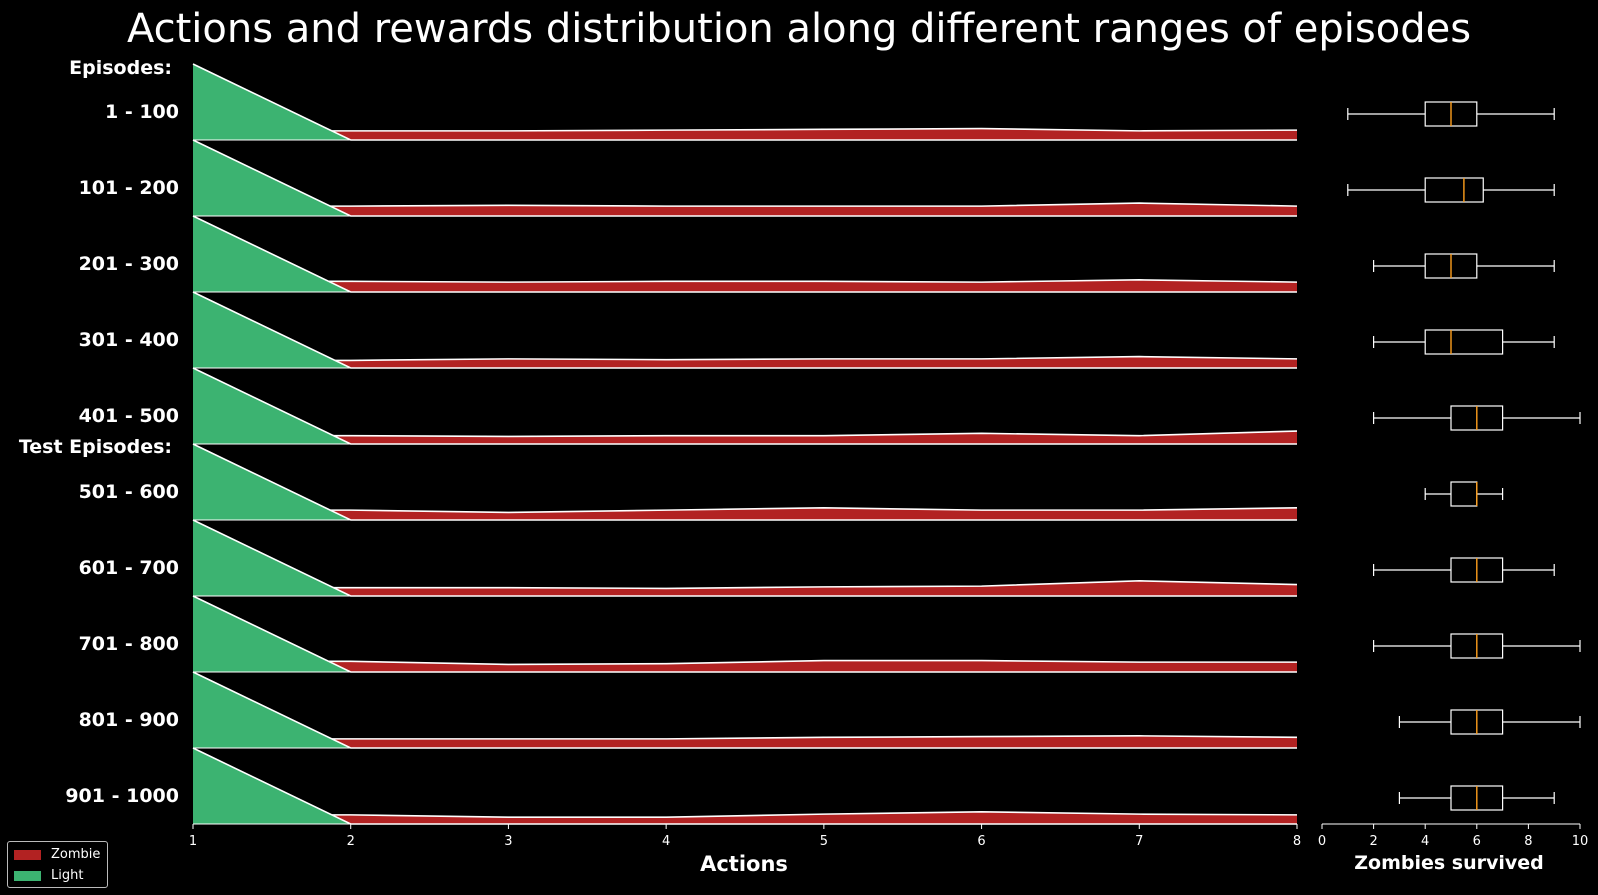 Image resolution: width=1598 pixels, height=895 pixels. I want to click on train-section-label: Episodes:, so click(120, 68).